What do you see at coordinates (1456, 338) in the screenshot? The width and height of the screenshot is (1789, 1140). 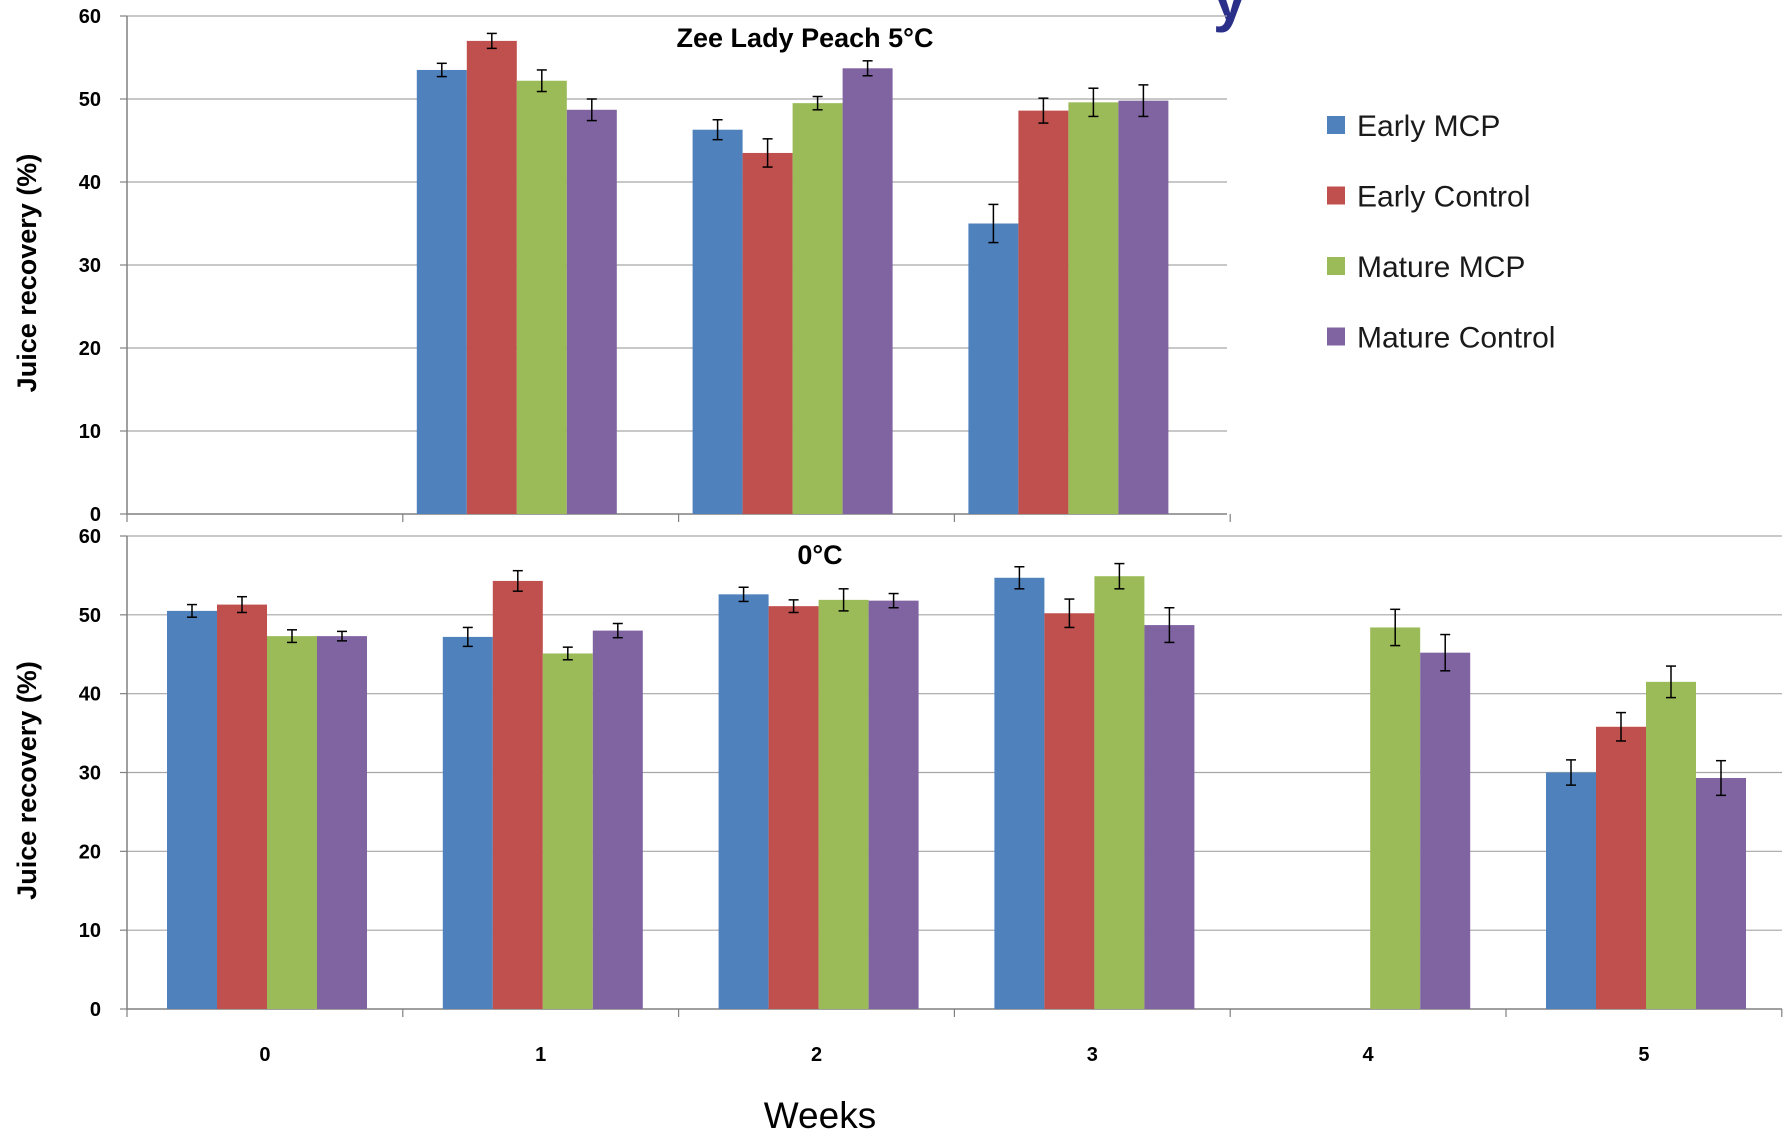 I see `legend-label: Mature Control` at bounding box center [1456, 338].